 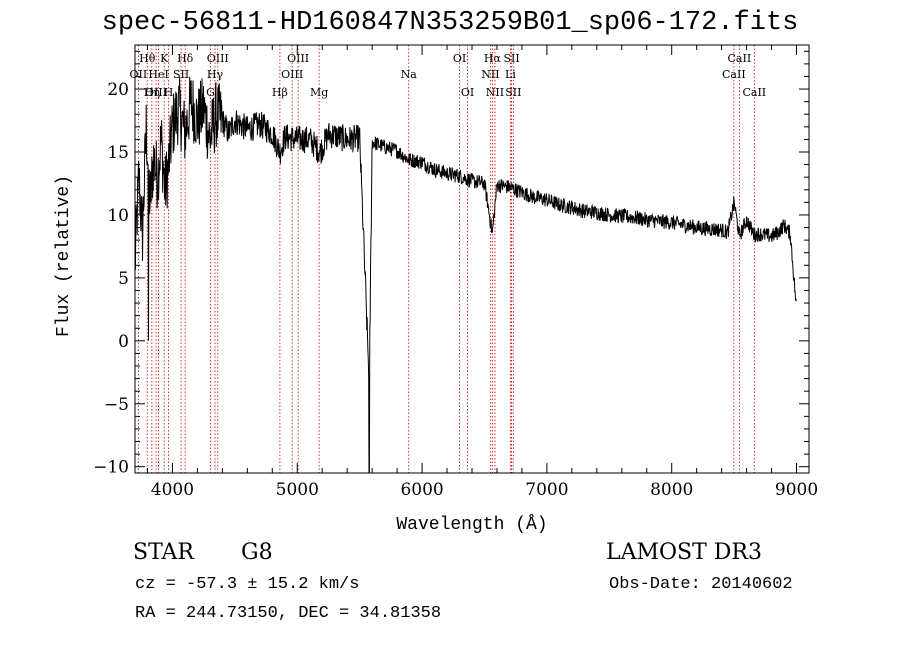 What do you see at coordinates (297, 490) in the screenshot?
I see `x-tick-label: 5000` at bounding box center [297, 490].